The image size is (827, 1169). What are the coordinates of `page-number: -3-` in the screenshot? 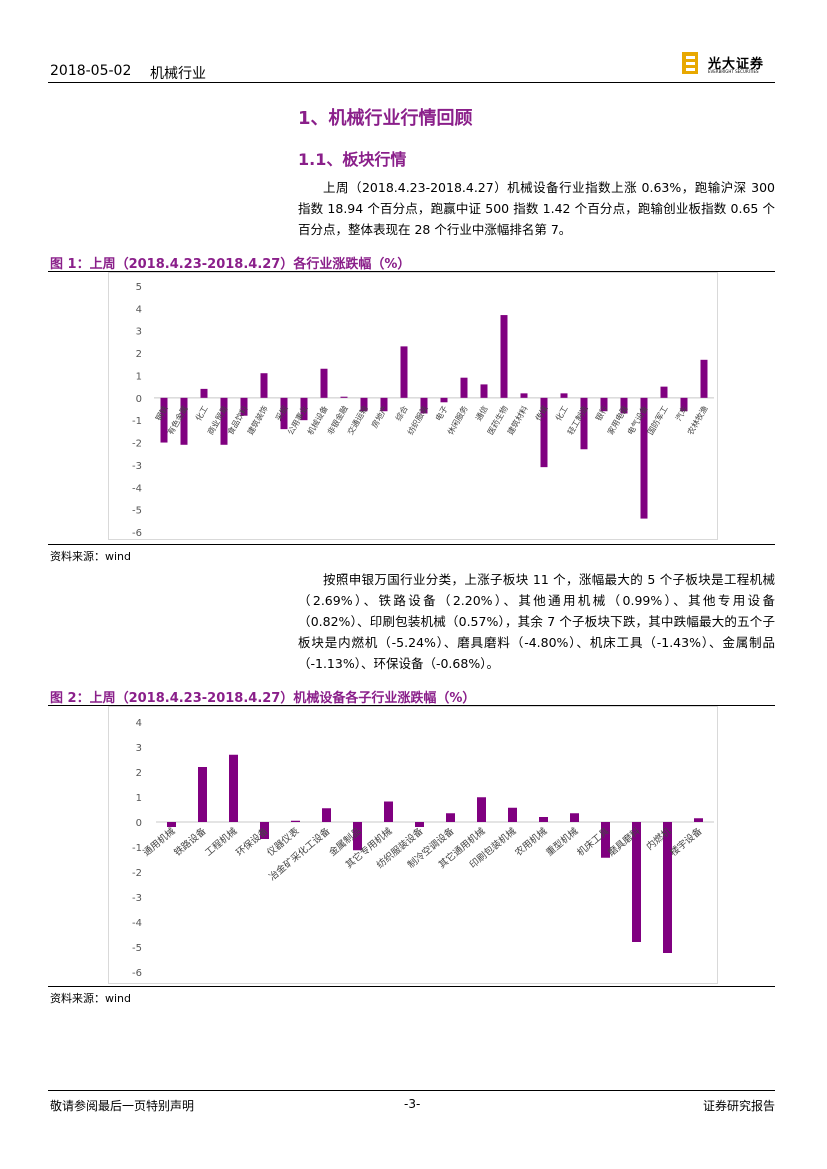 It's located at (412, 1104).